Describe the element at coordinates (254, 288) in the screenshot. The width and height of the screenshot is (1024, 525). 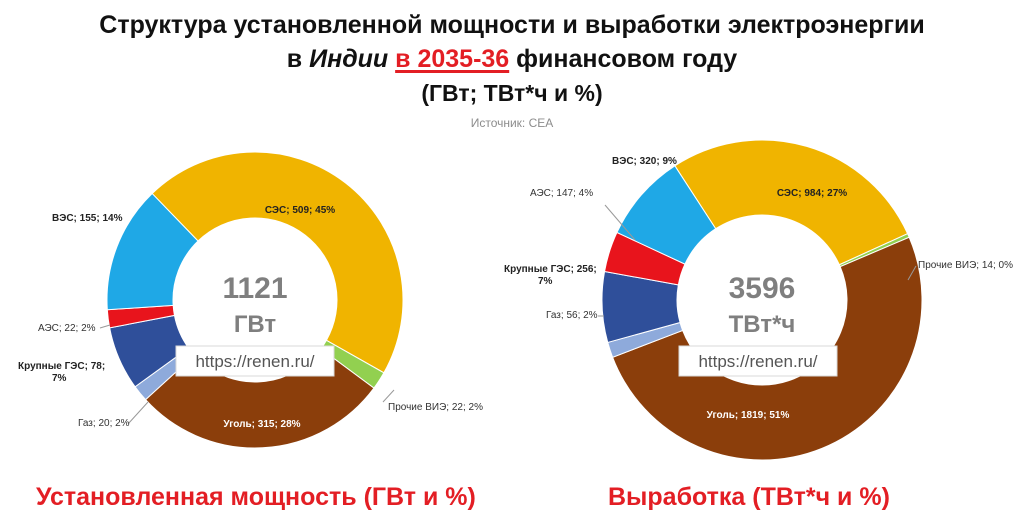
I see `center-value: 1121` at that location.